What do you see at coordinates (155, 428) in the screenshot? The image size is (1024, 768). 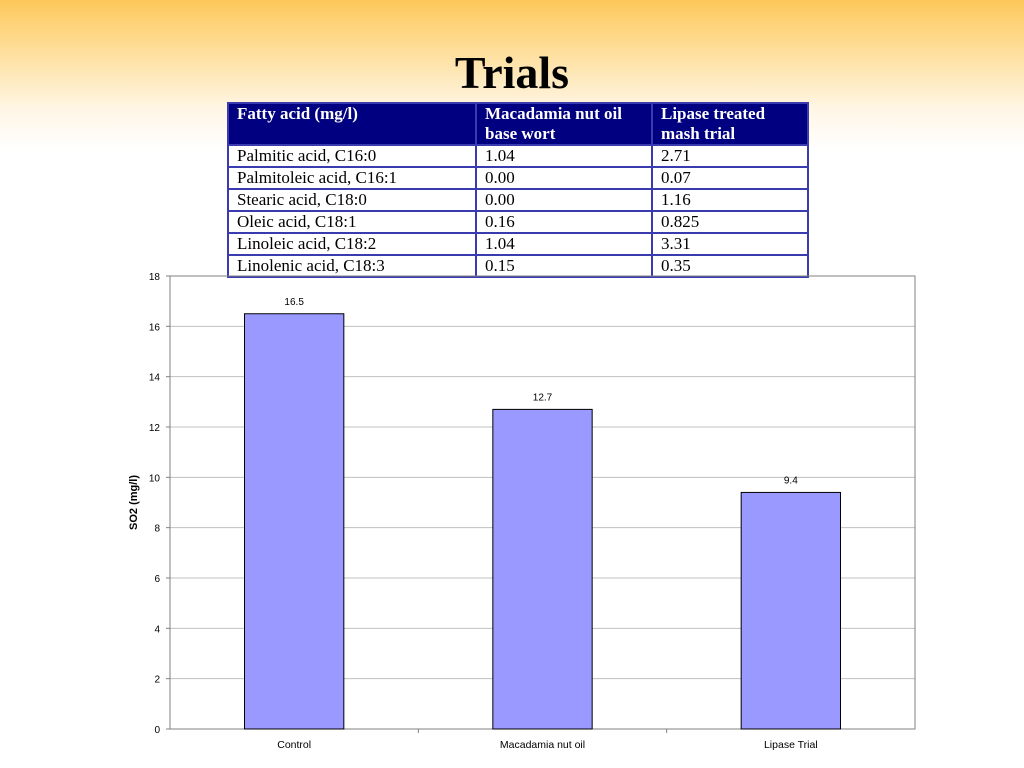 I see `y-tick-label: 12` at bounding box center [155, 428].